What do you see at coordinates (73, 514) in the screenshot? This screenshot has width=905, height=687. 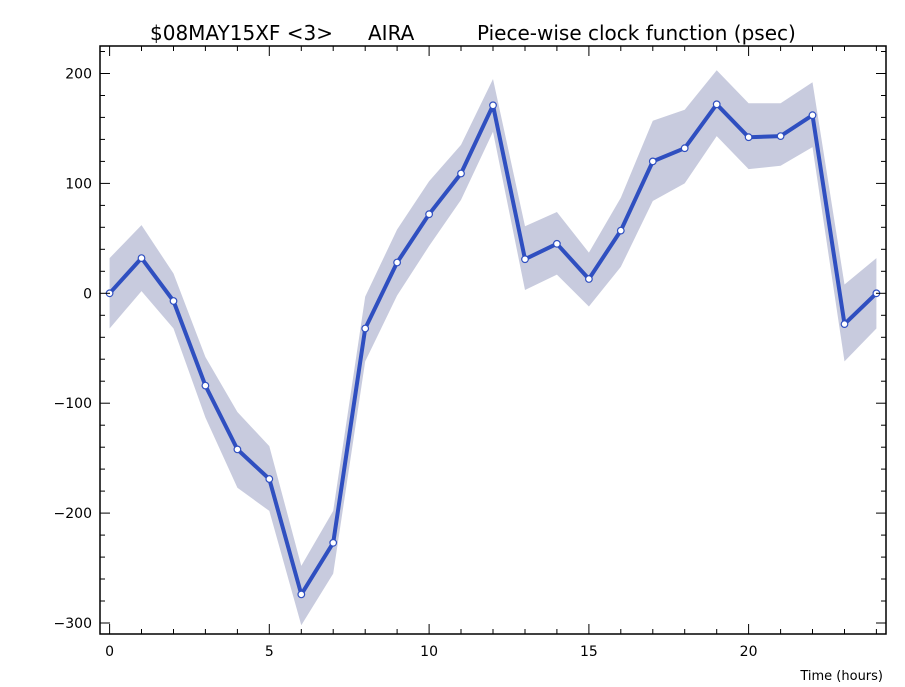 I see `y-tick-label: −200` at bounding box center [73, 514].